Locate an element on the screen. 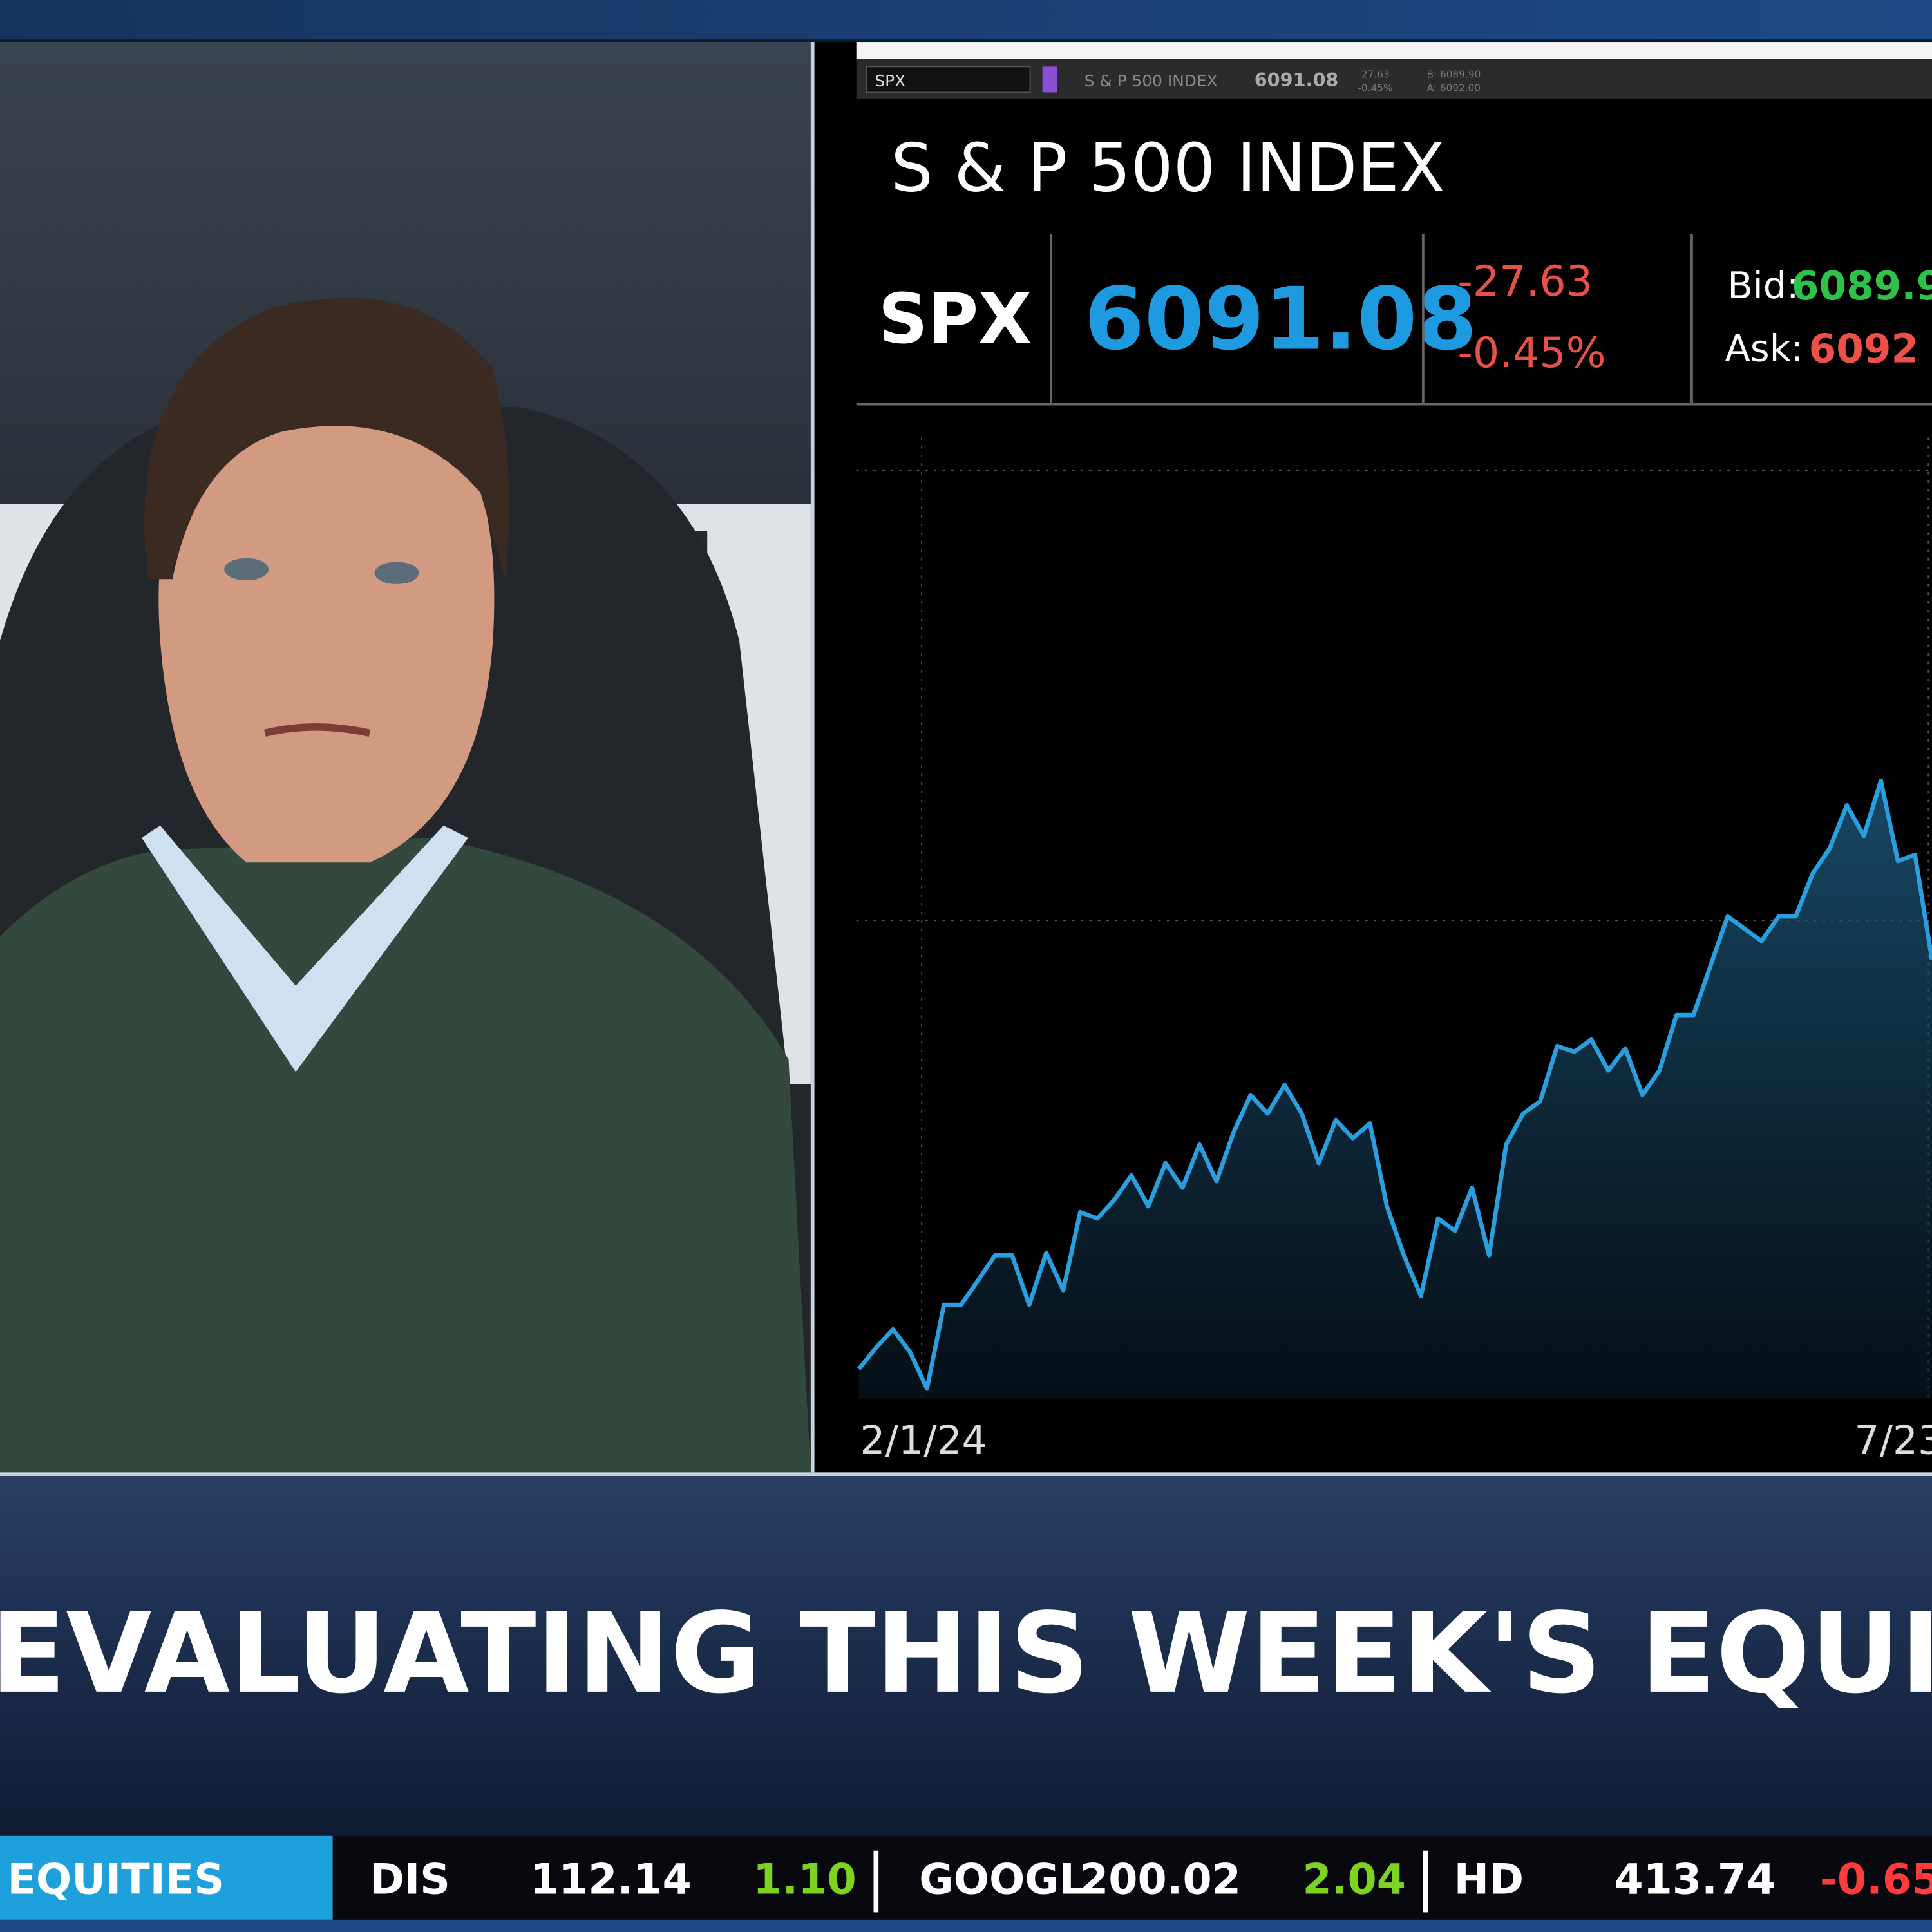 This screenshot has height=1932, width=1932. panel-divider is located at coordinates (813, 757).